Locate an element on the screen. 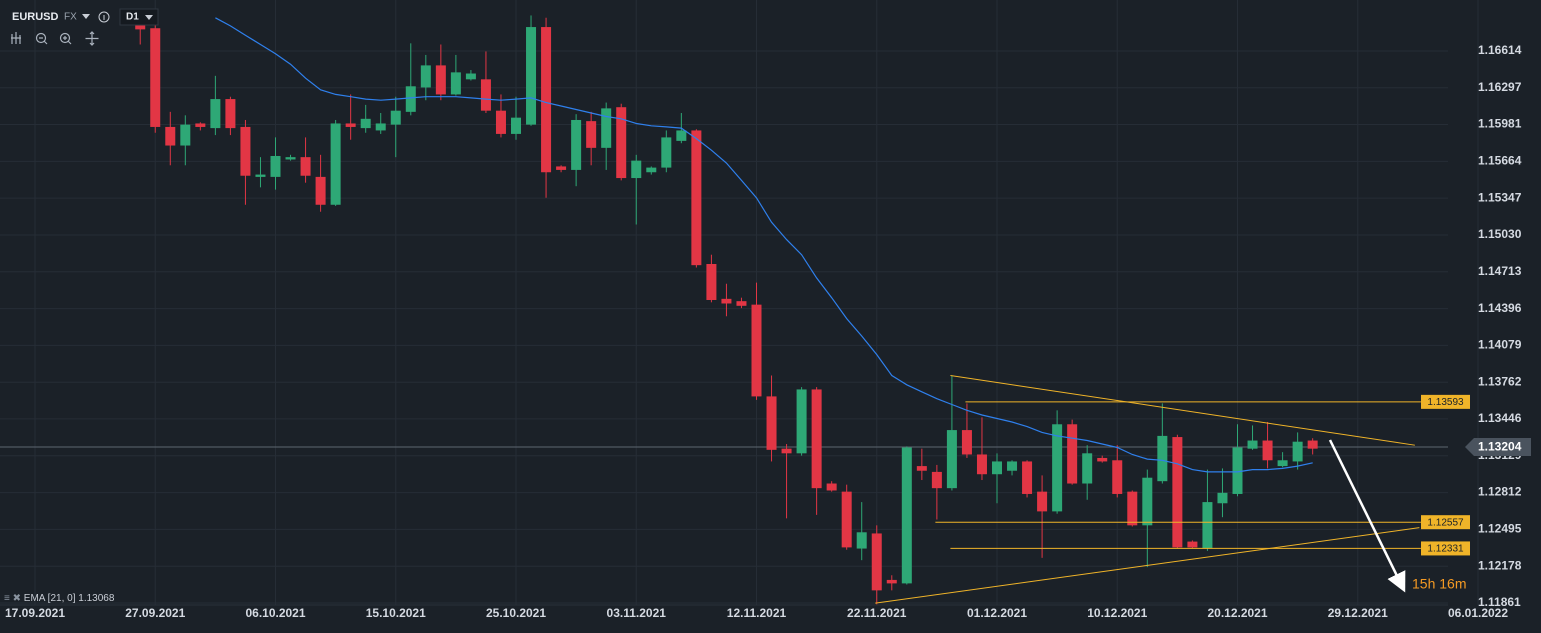  level-label: 1.12557 is located at coordinates (1445, 522).